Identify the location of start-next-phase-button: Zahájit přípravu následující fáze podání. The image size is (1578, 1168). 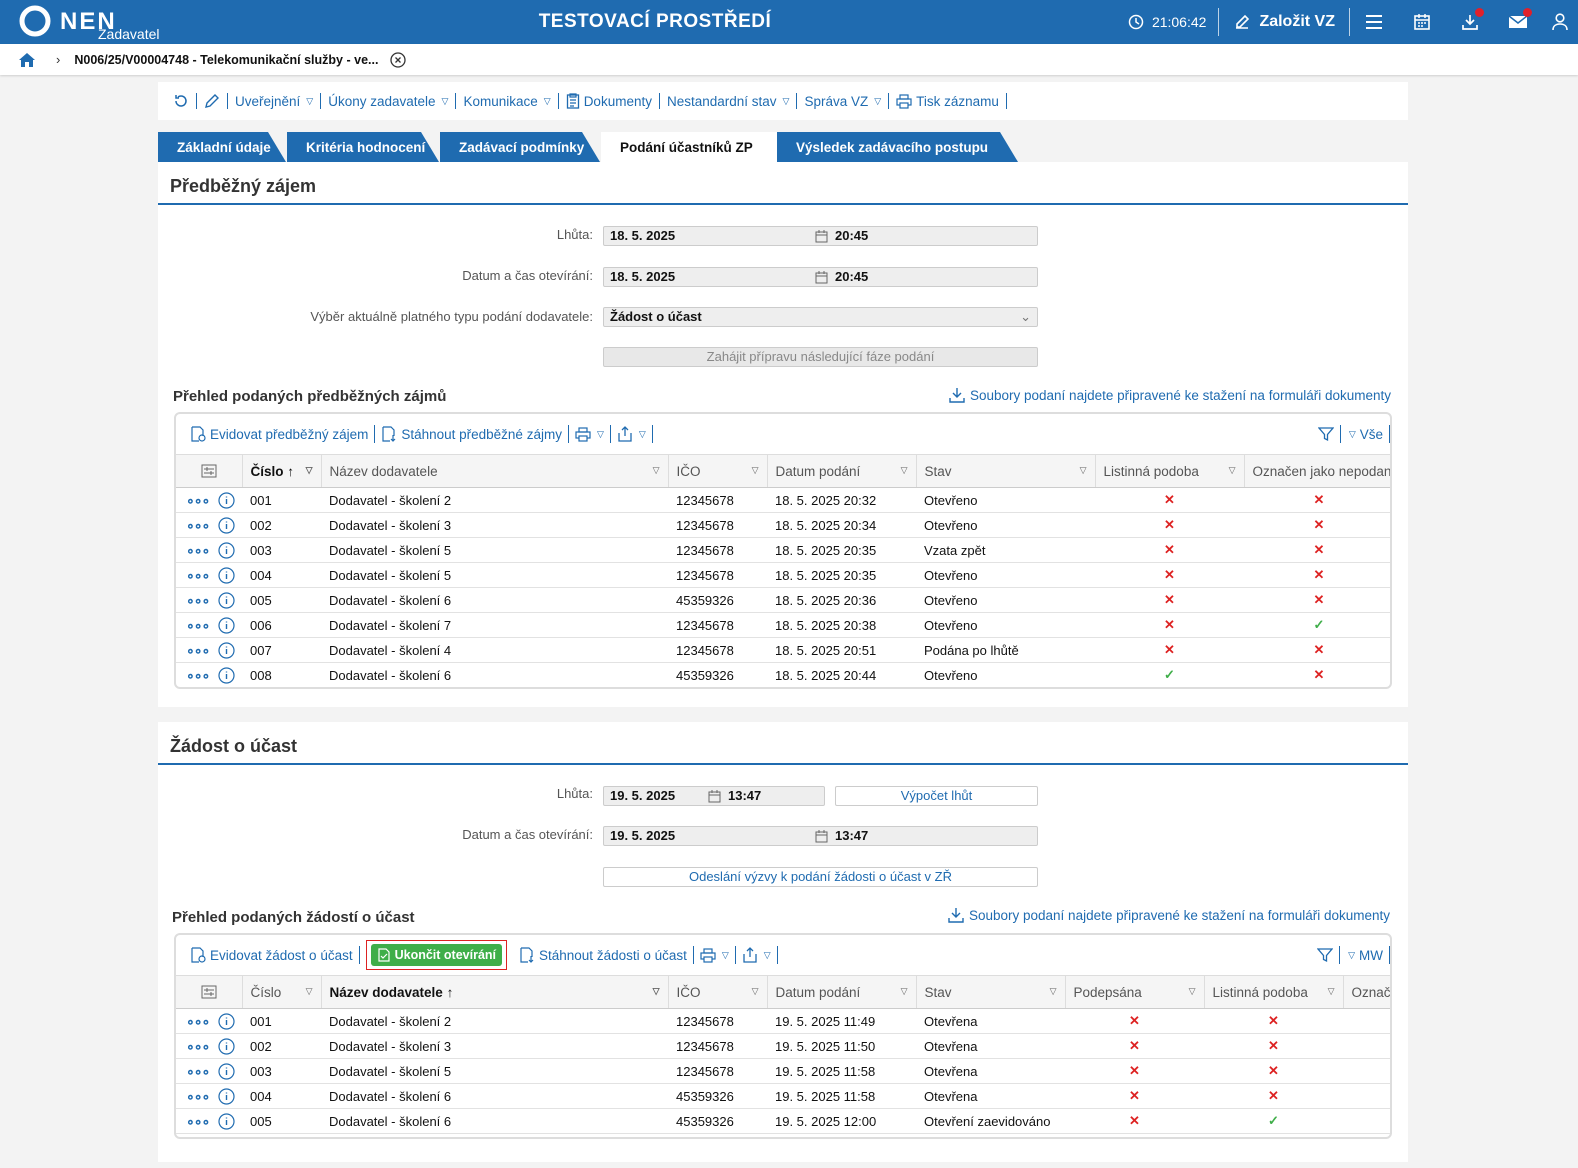
(820, 357).